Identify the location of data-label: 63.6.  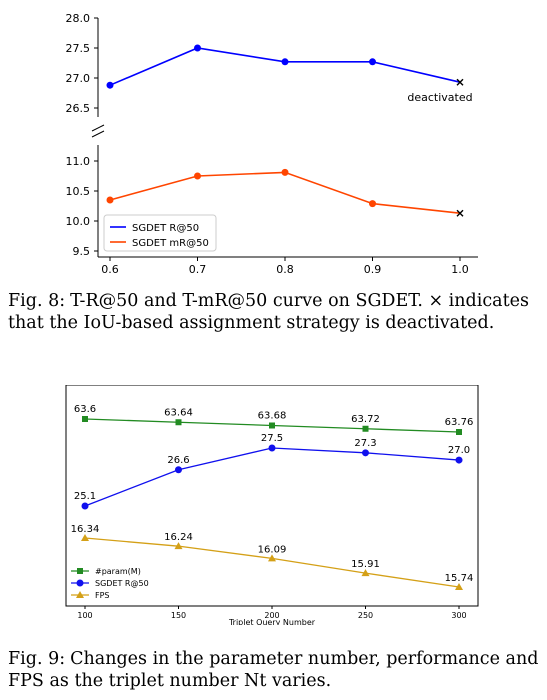
(85, 409).